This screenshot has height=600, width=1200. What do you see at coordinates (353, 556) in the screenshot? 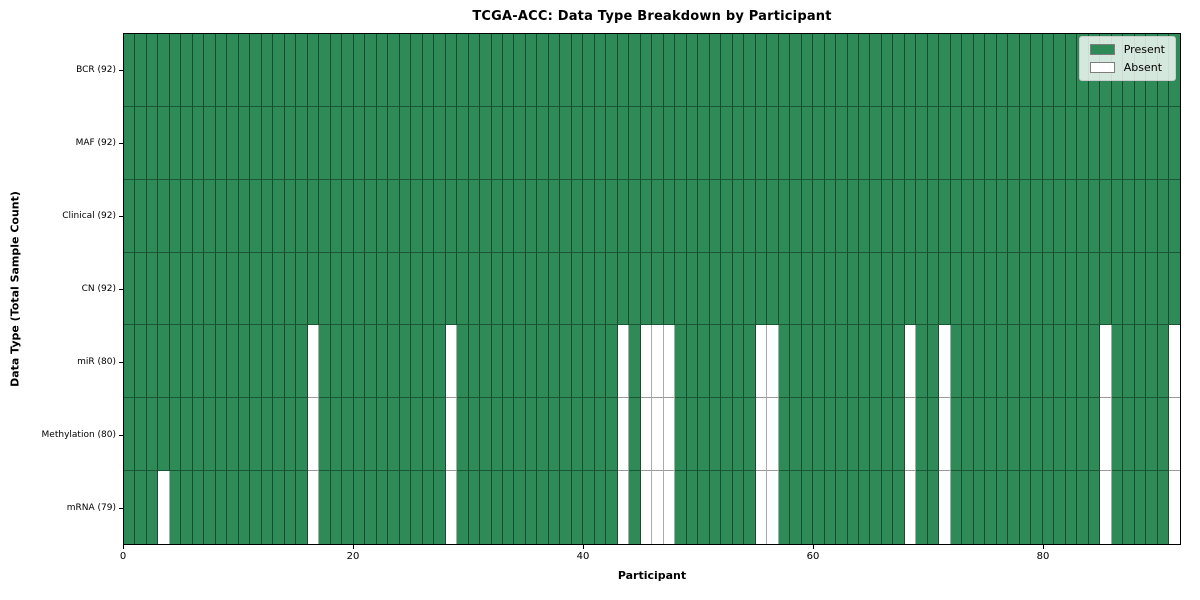
I see `x-tick-label: 20` at bounding box center [353, 556].